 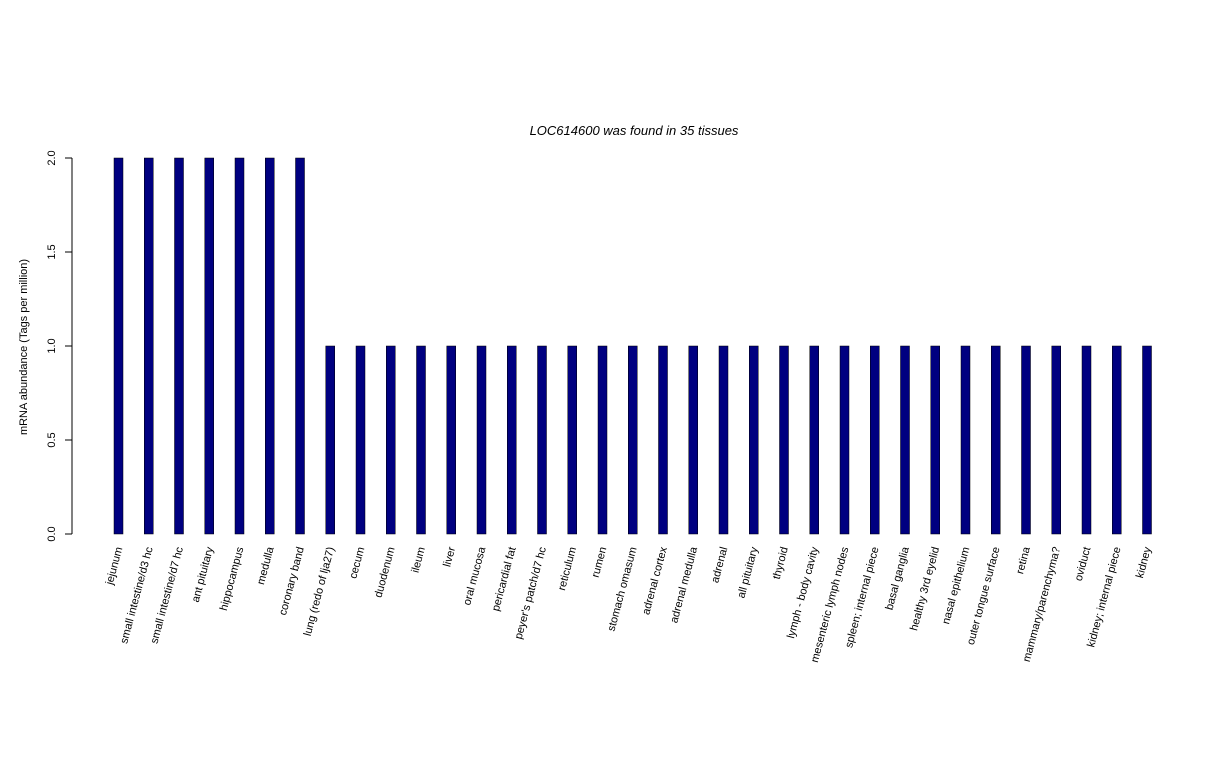 I want to click on x-category-label: retina, so click(x=1023, y=560).